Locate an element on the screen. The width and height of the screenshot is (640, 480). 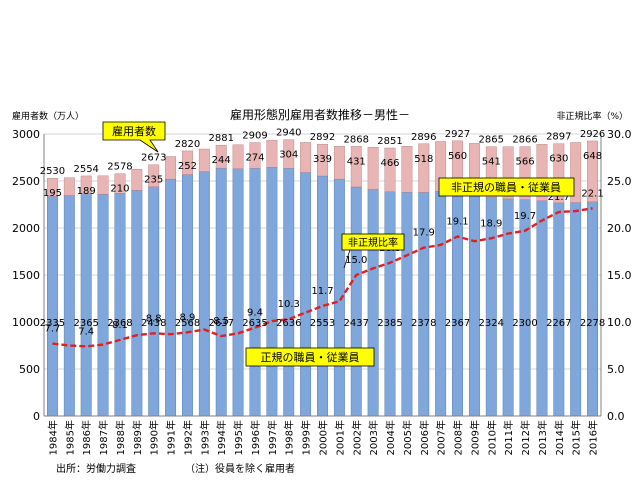
ratio-label: 21.7 is located at coordinates (559, 197).